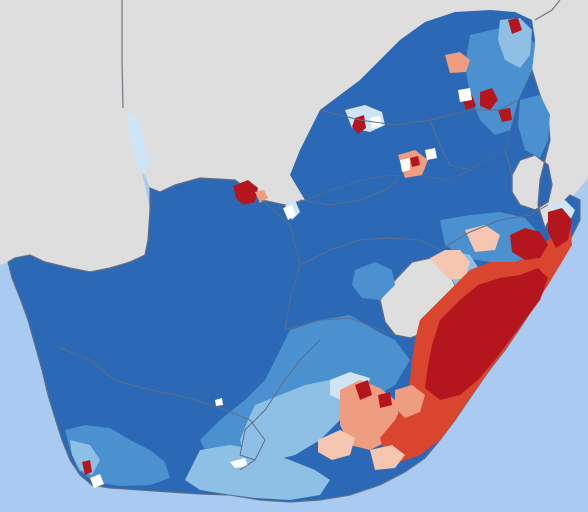  What do you see at coordinates (450, 145) in the screenshot?
I see `province-border-mpumalanga` at bounding box center [450, 145].